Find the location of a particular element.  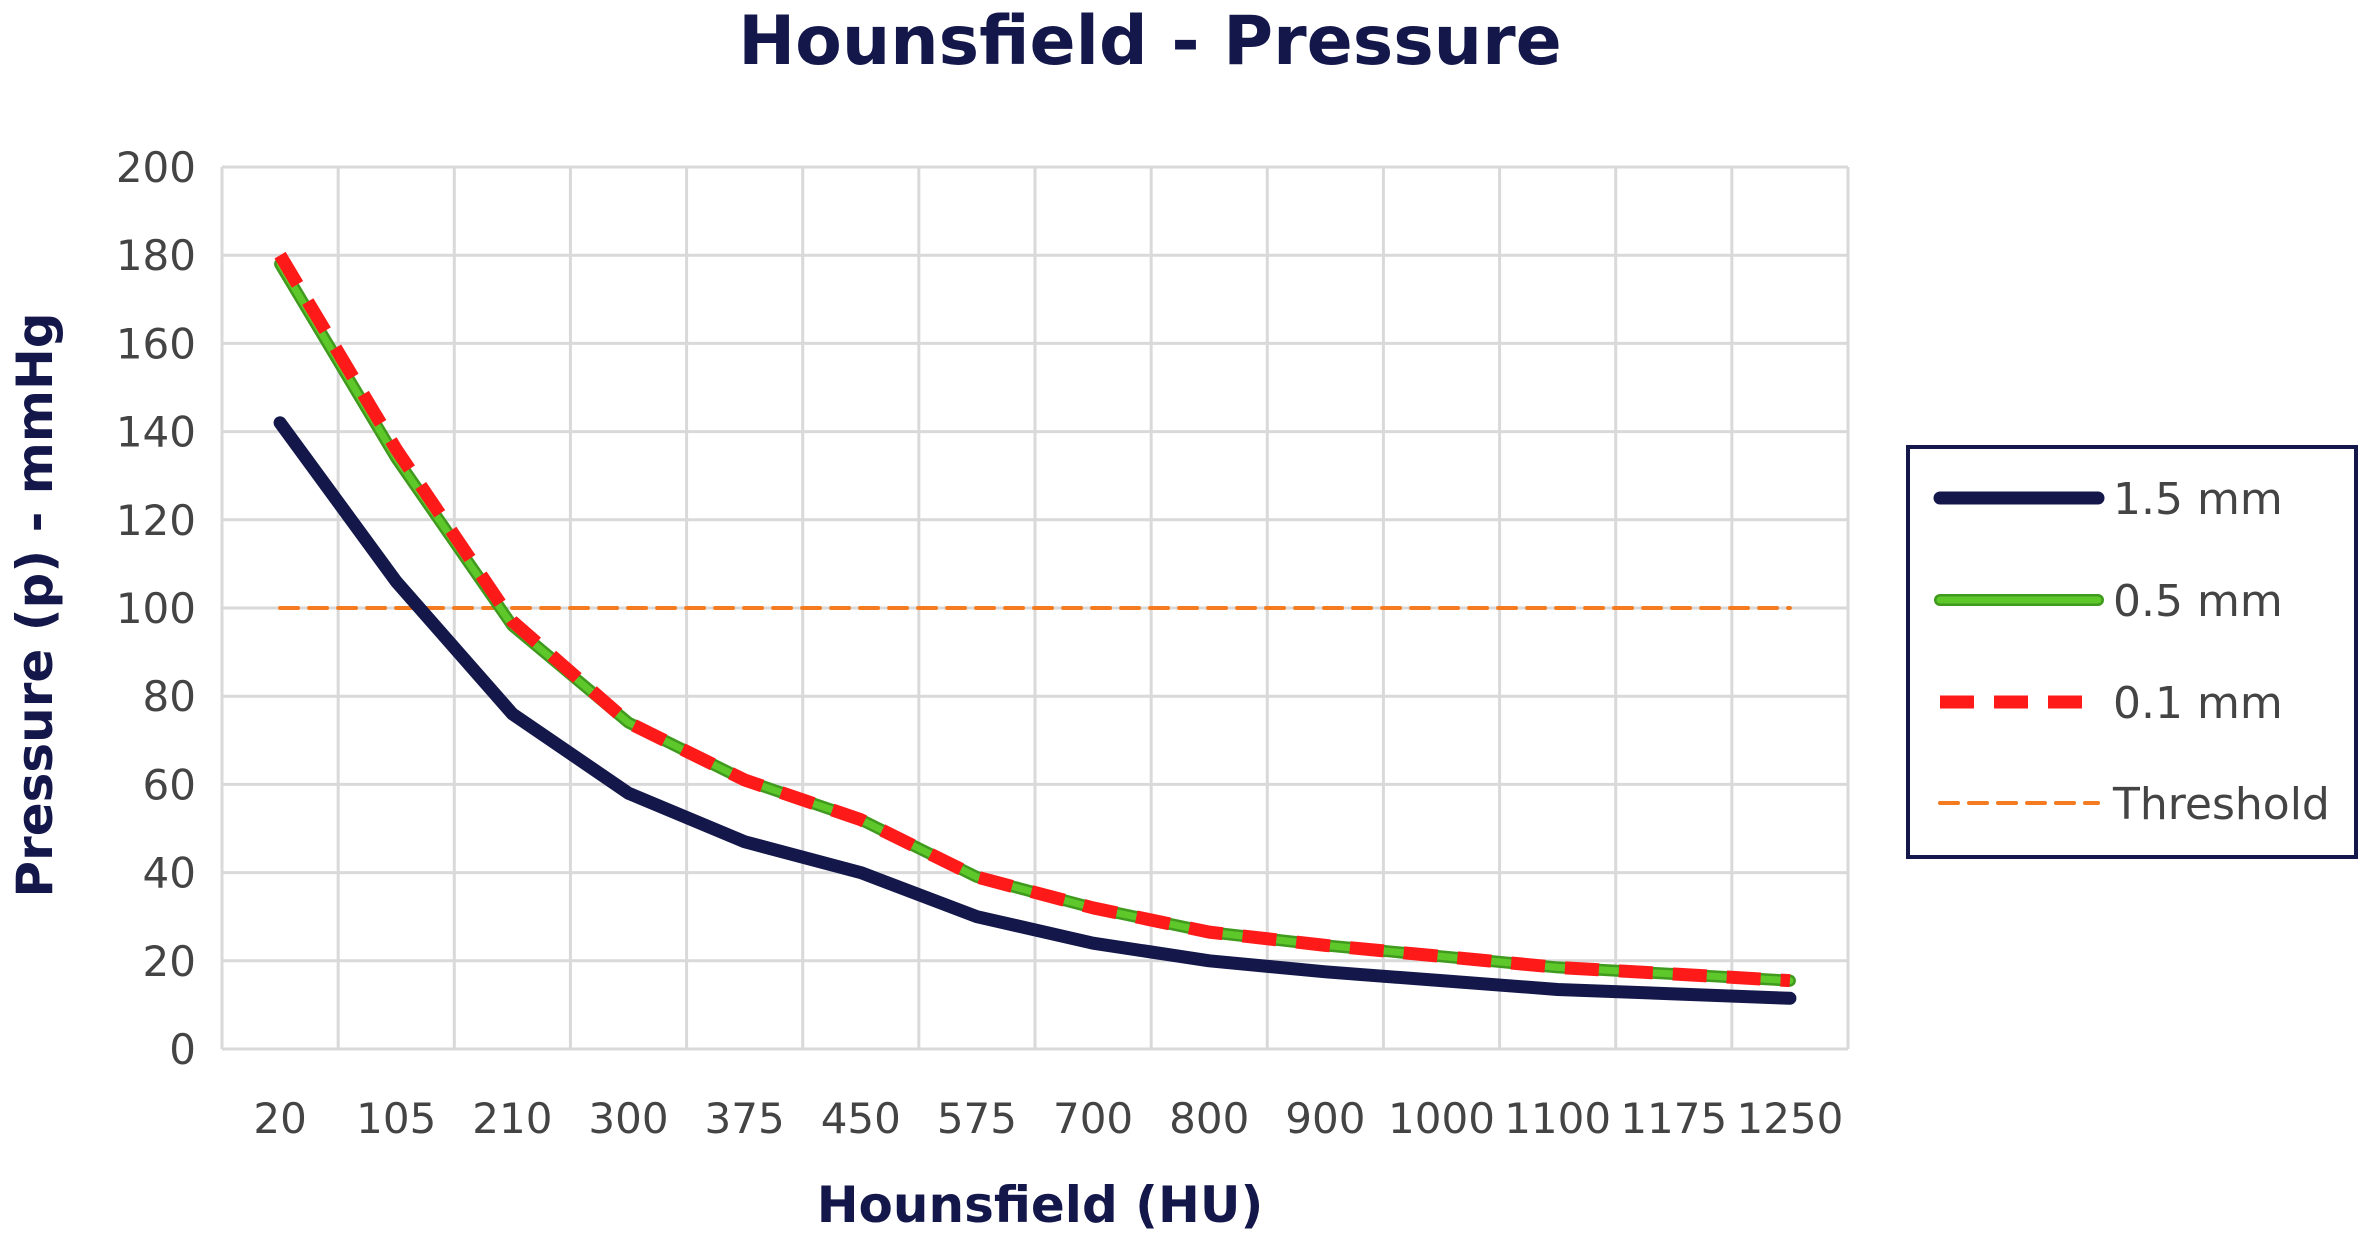

x-axis-title: Hounsfield (HU) is located at coordinates (1040, 1205).